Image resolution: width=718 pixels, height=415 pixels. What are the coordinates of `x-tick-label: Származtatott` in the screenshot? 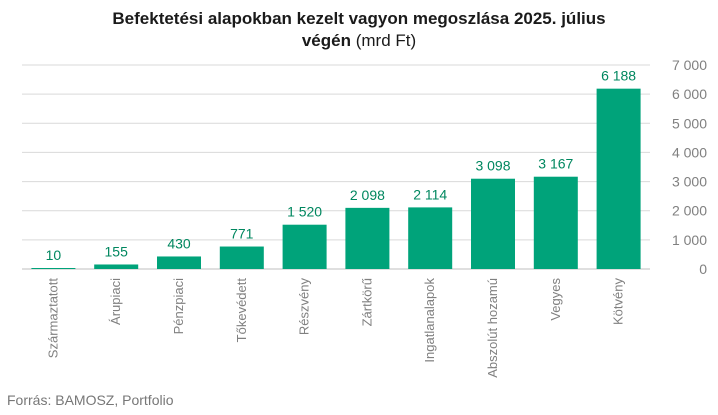 It's located at (52, 318).